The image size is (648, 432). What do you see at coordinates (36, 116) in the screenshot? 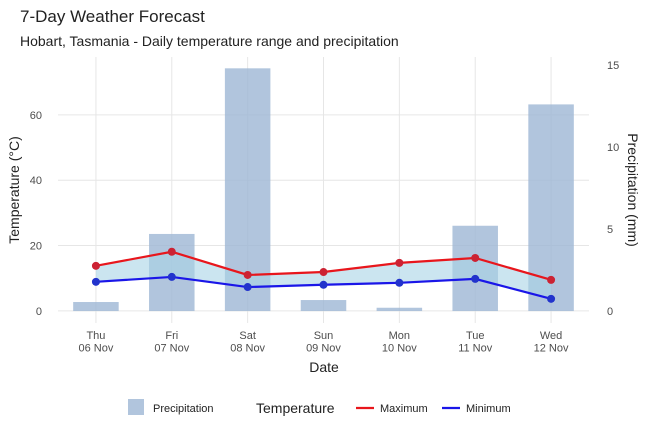
I see `y-tick-label: 60` at bounding box center [36, 116].